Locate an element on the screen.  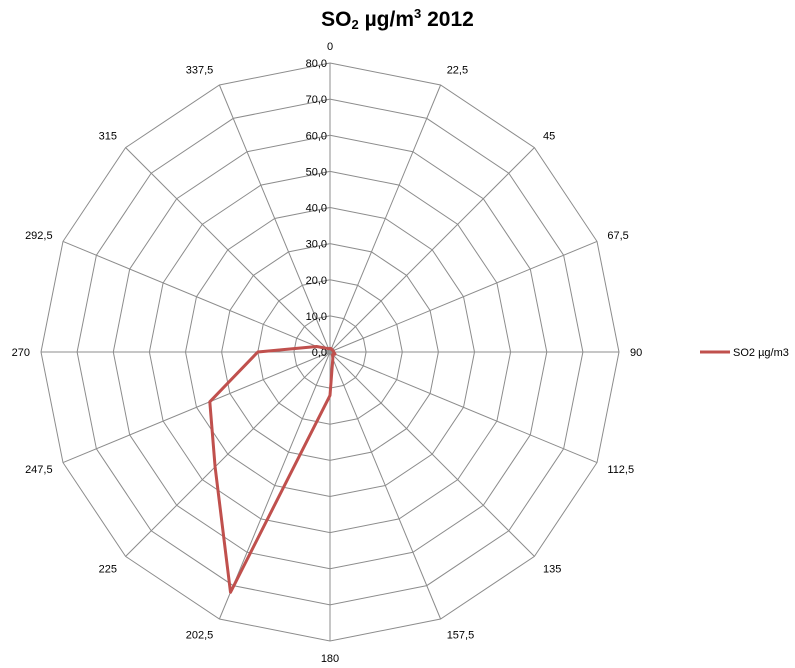
series-layer is located at coordinates (272, 469).